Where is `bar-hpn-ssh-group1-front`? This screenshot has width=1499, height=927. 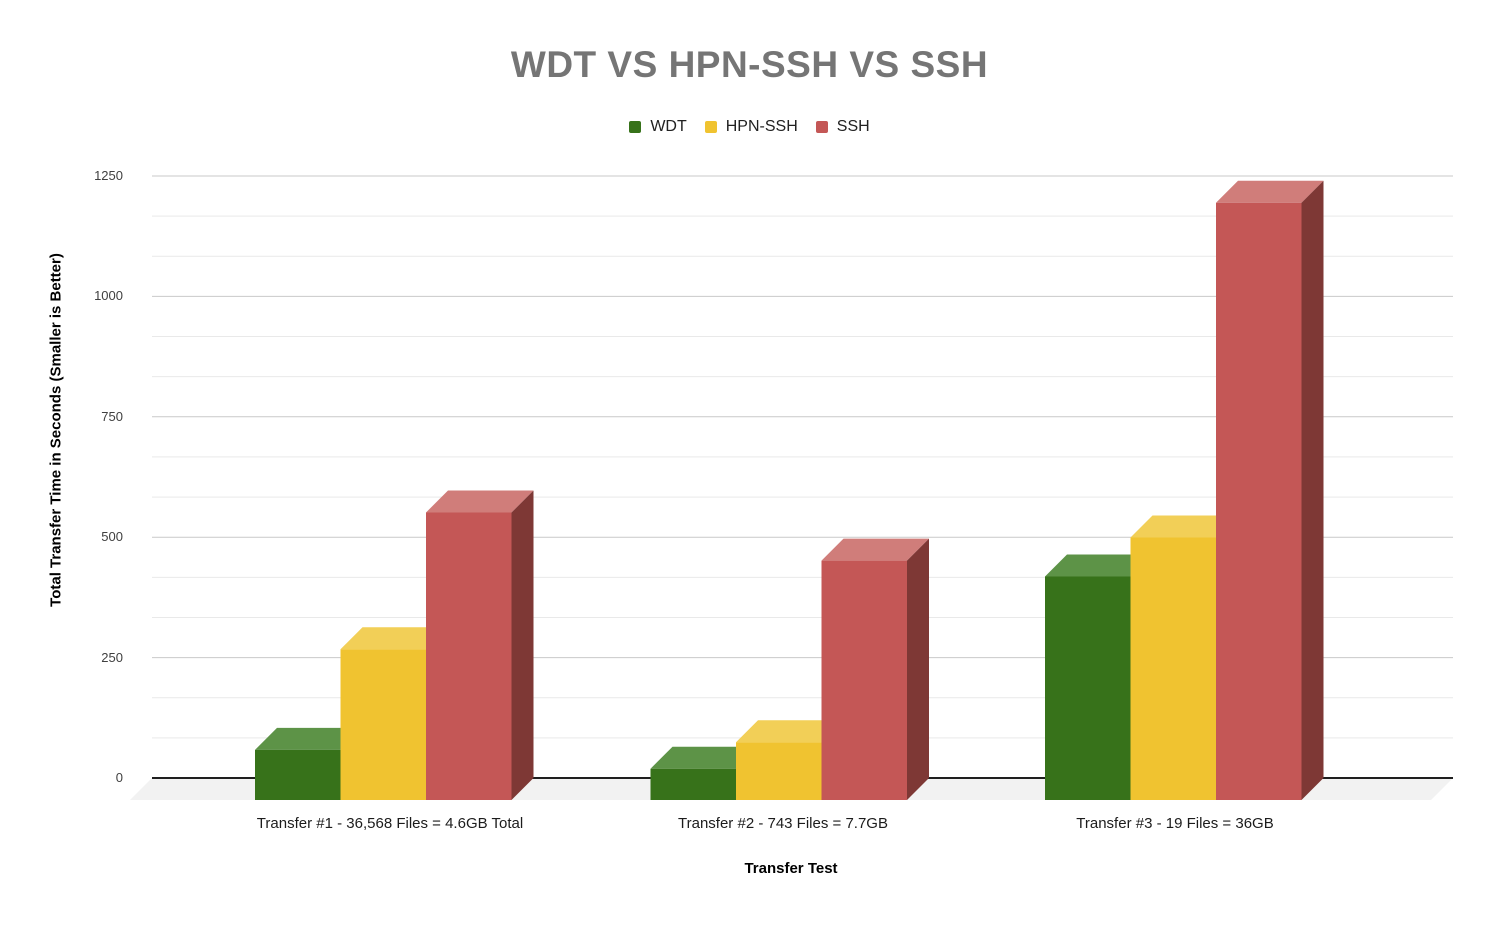 bar-hpn-ssh-group1-front is located at coordinates (383, 724).